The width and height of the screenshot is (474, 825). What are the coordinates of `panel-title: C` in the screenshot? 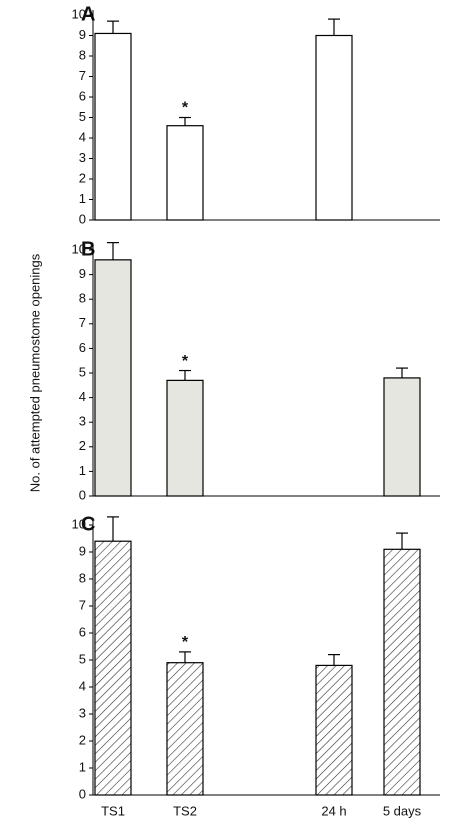 It's located at (88, 524).